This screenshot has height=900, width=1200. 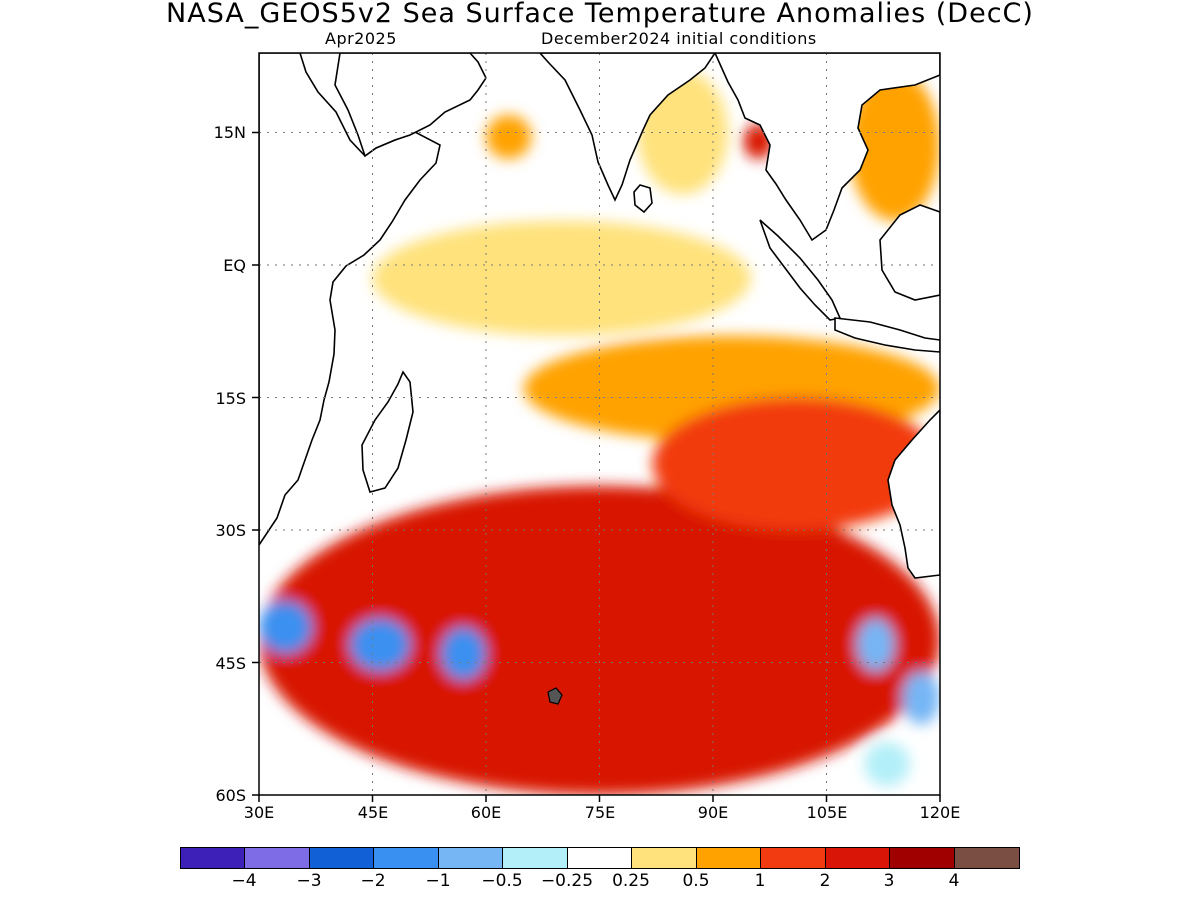 I want to click on colorbar-label-5: −0.5, so click(x=502, y=881).